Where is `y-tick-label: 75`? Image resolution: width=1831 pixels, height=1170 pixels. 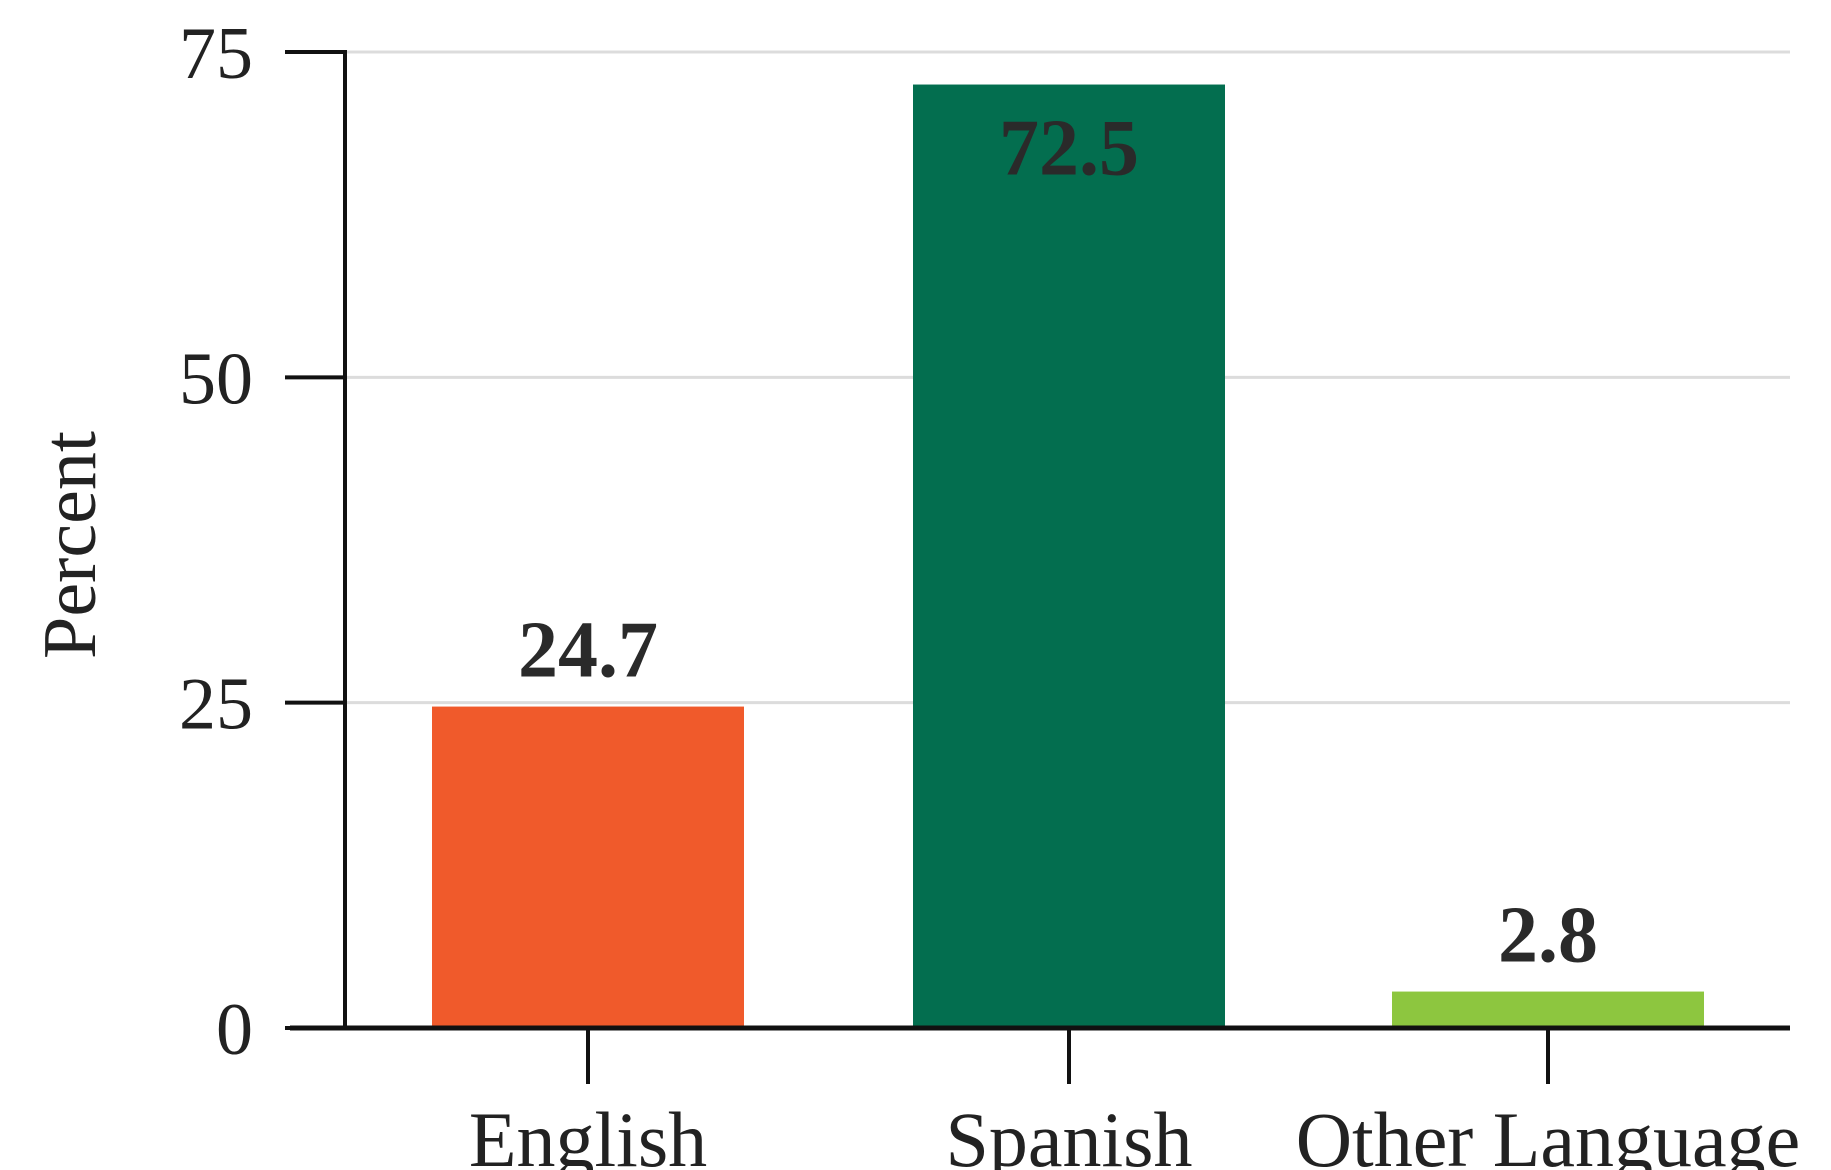 y-tick-label: 75 is located at coordinates (216, 54).